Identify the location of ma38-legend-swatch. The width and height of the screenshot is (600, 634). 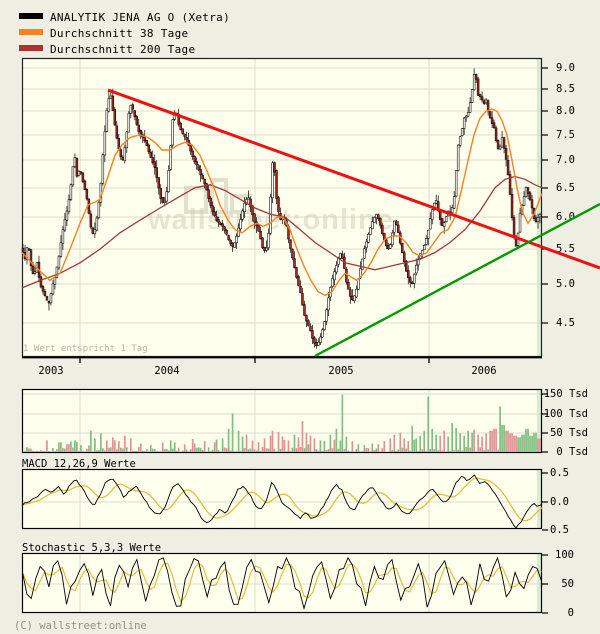
(31, 32).